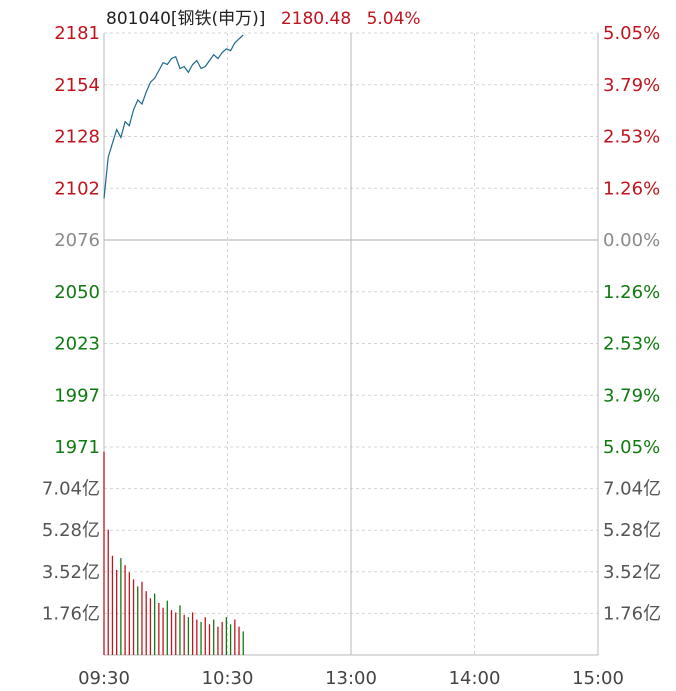  What do you see at coordinates (71, 613) in the screenshot?
I see `left-volume-label: 1.76亿` at bounding box center [71, 613].